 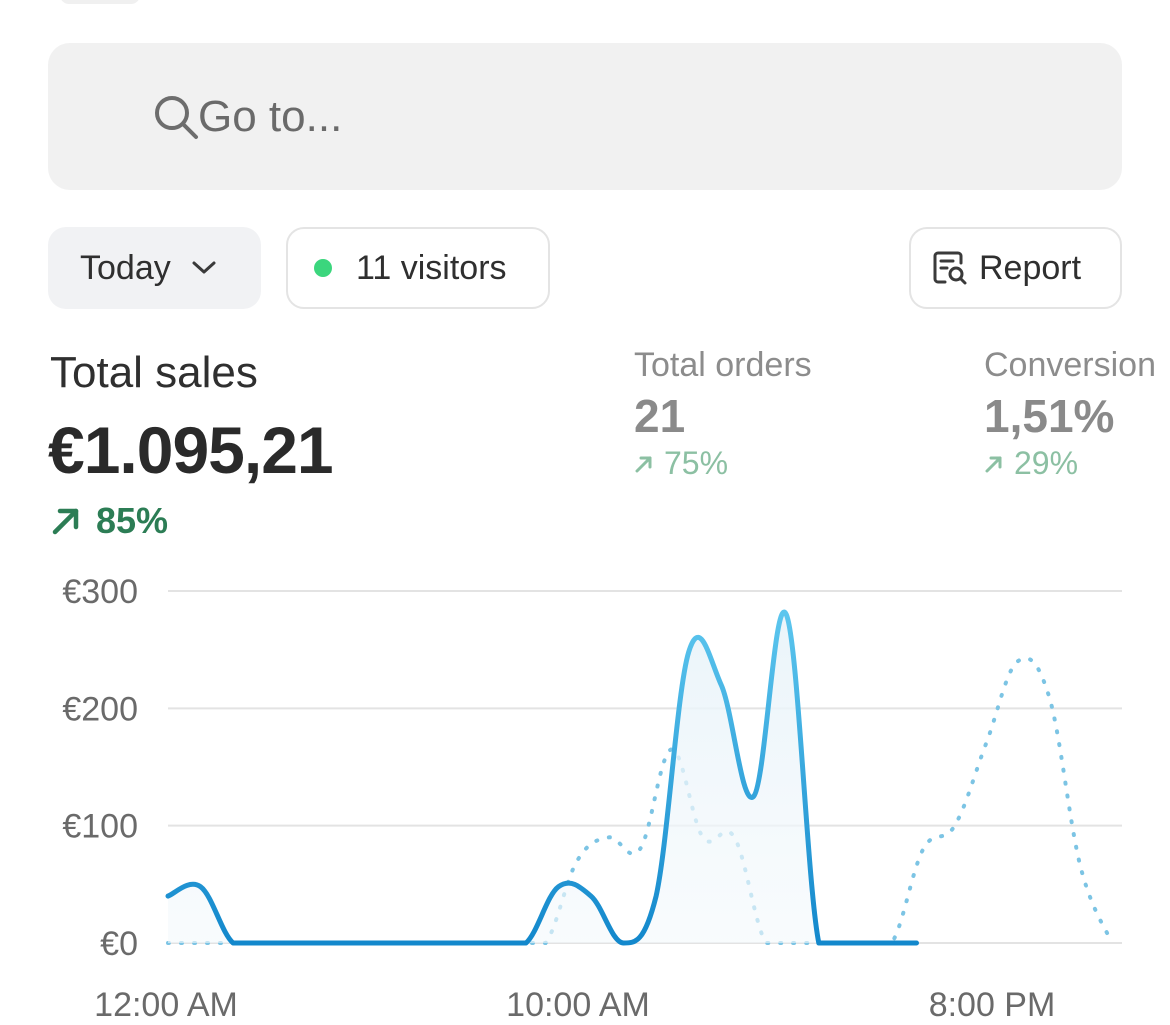 I want to click on total-sales-change: 85%, so click(x=109, y=521).